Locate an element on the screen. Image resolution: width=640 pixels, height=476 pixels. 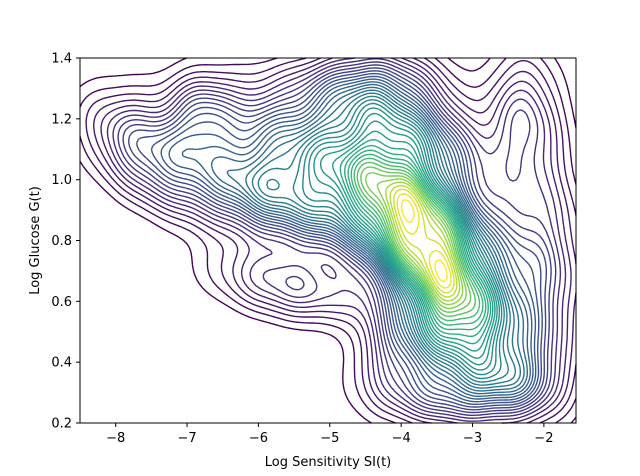
y-axis-label: Log Glucose G(t) is located at coordinates (35, 240).